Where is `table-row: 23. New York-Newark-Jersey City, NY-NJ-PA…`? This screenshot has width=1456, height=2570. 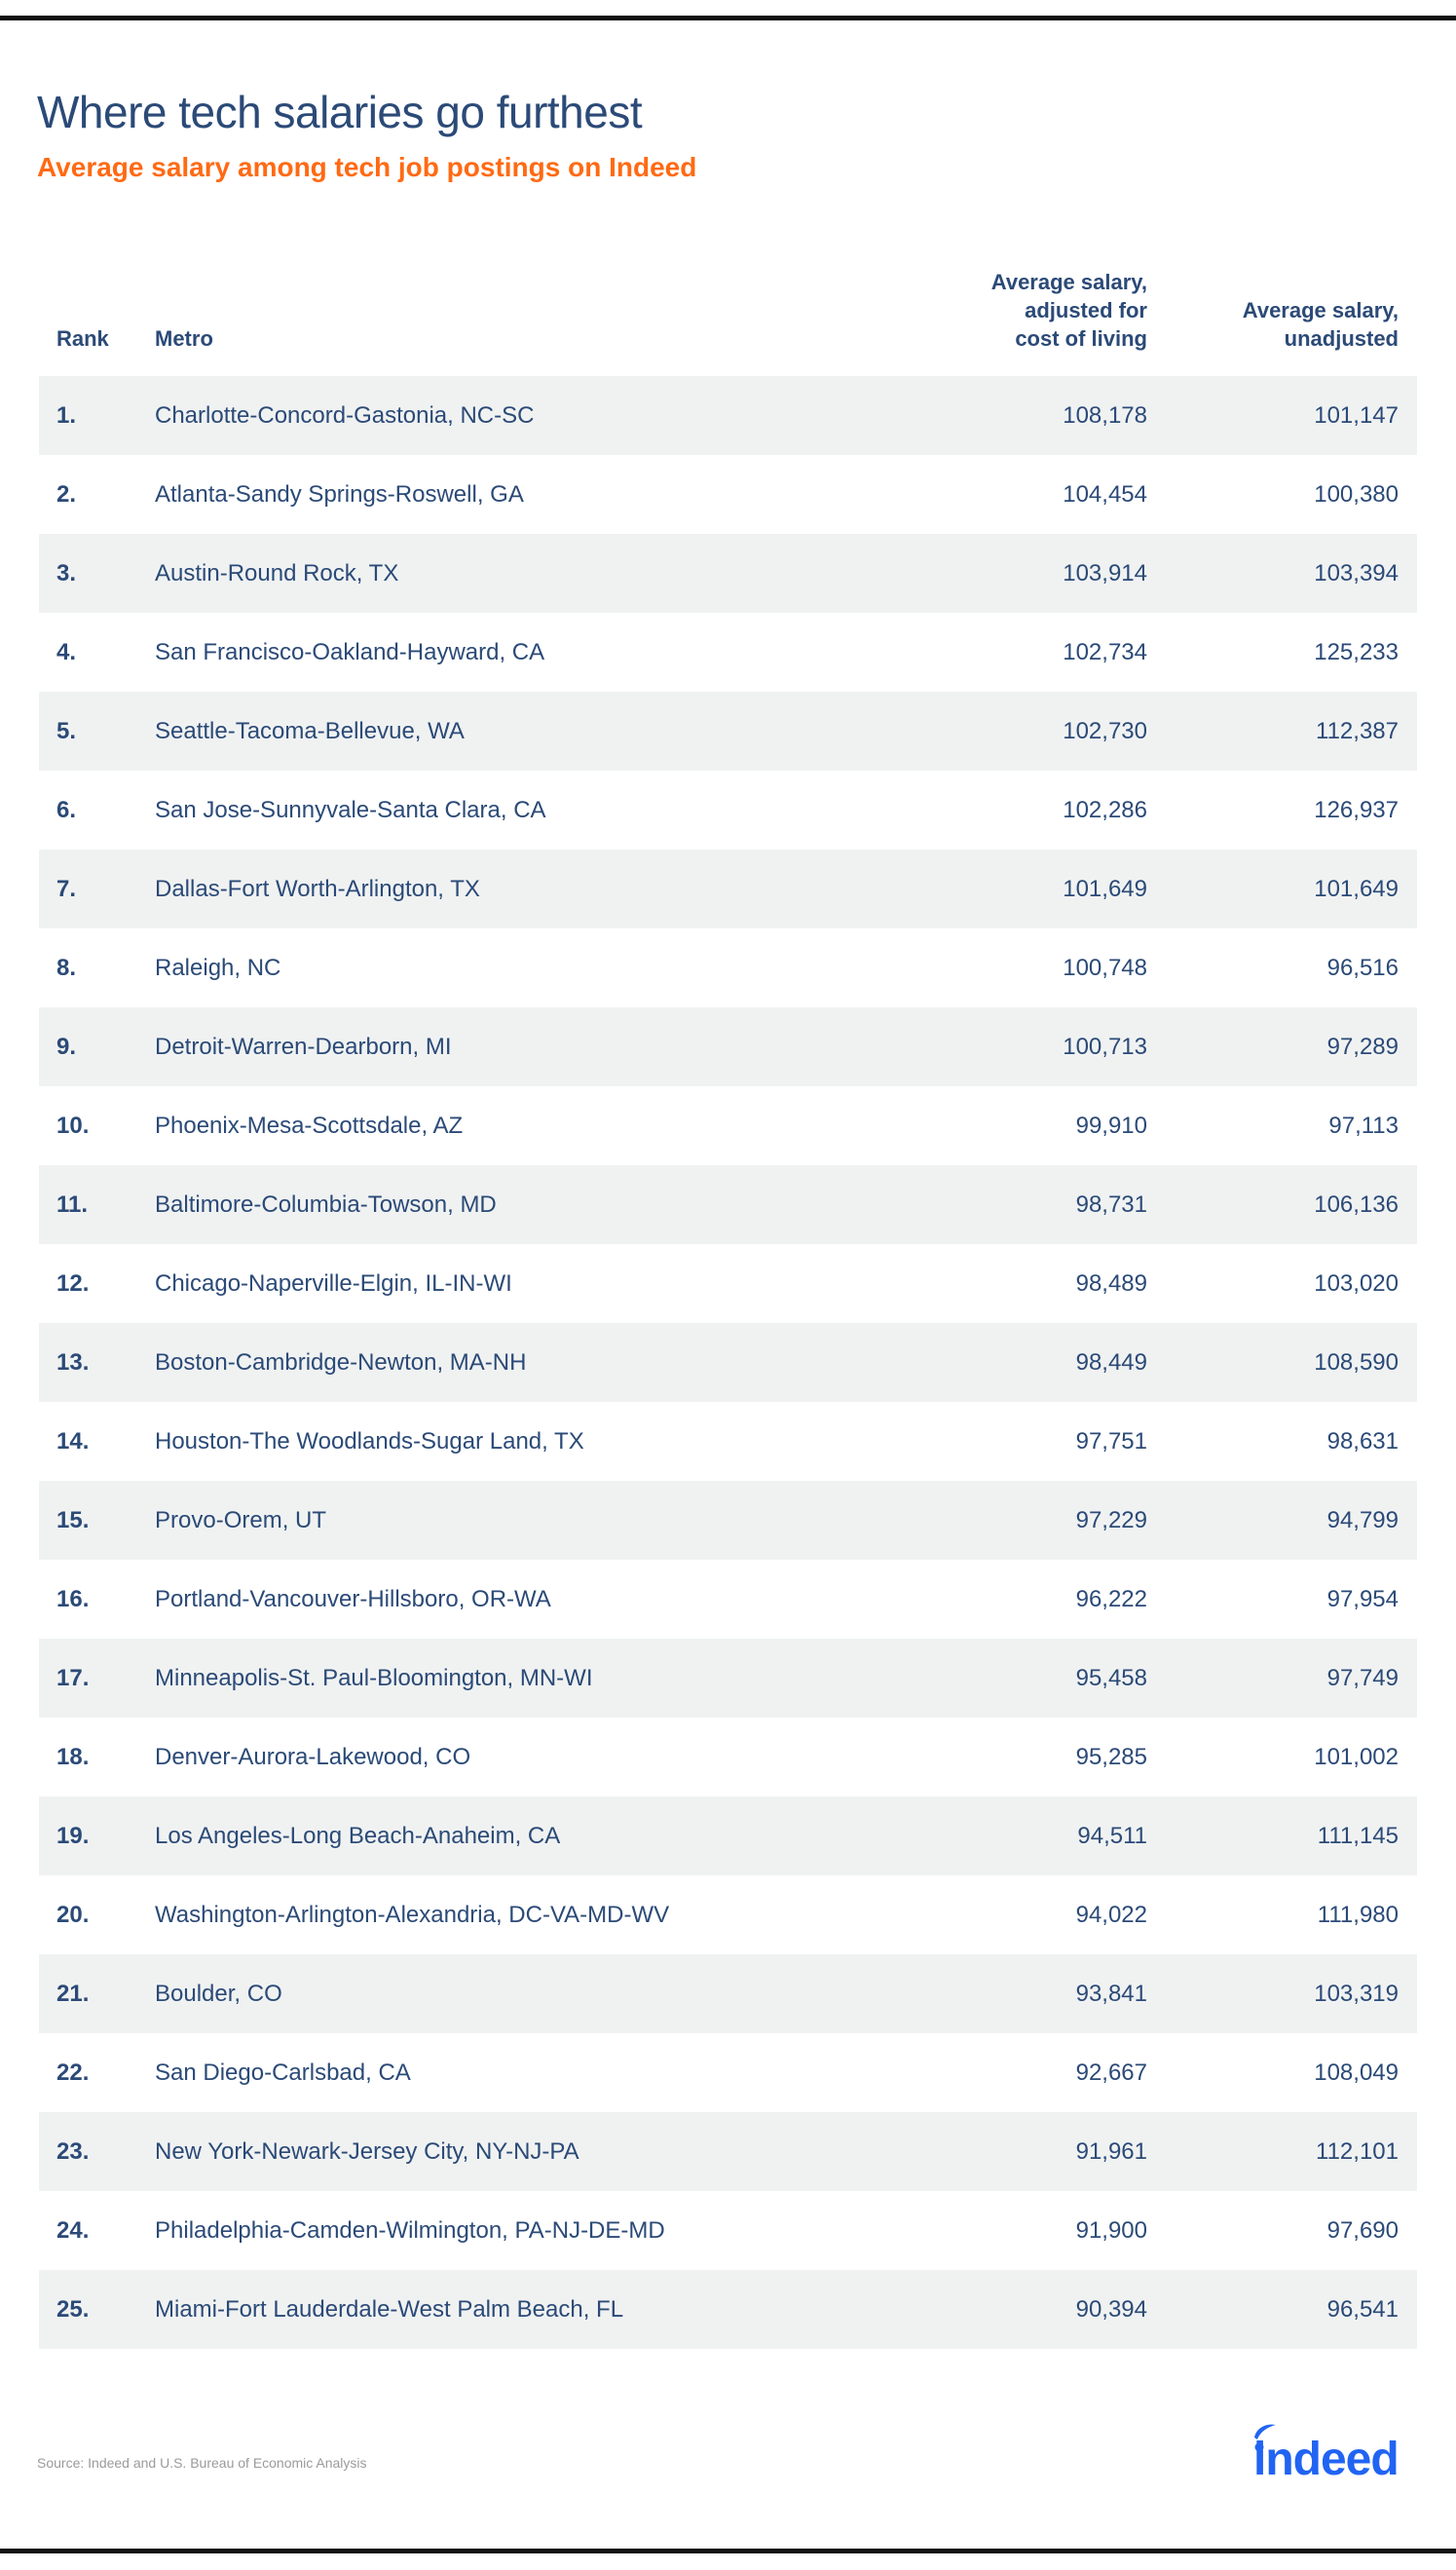 table-row: 23. New York-Newark-Jersey City, NY-NJ-PA… is located at coordinates (728, 2151).